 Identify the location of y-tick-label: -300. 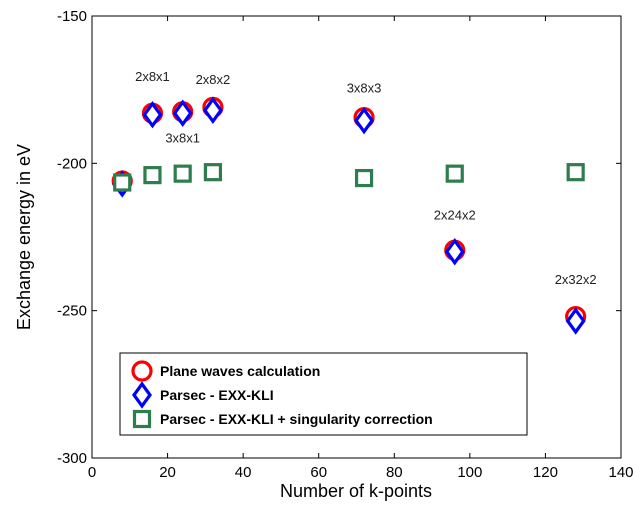
(72, 458).